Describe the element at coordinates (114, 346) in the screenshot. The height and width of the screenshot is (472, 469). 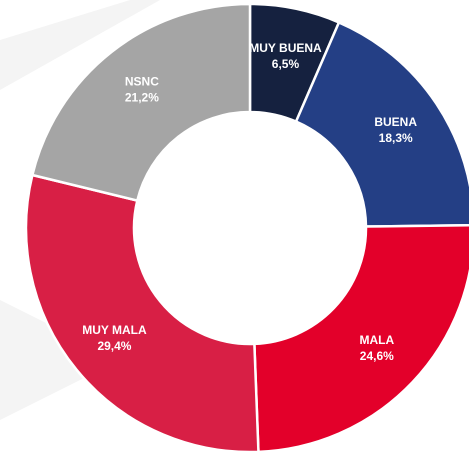
I see `slice-value-label: 29,4%` at that location.